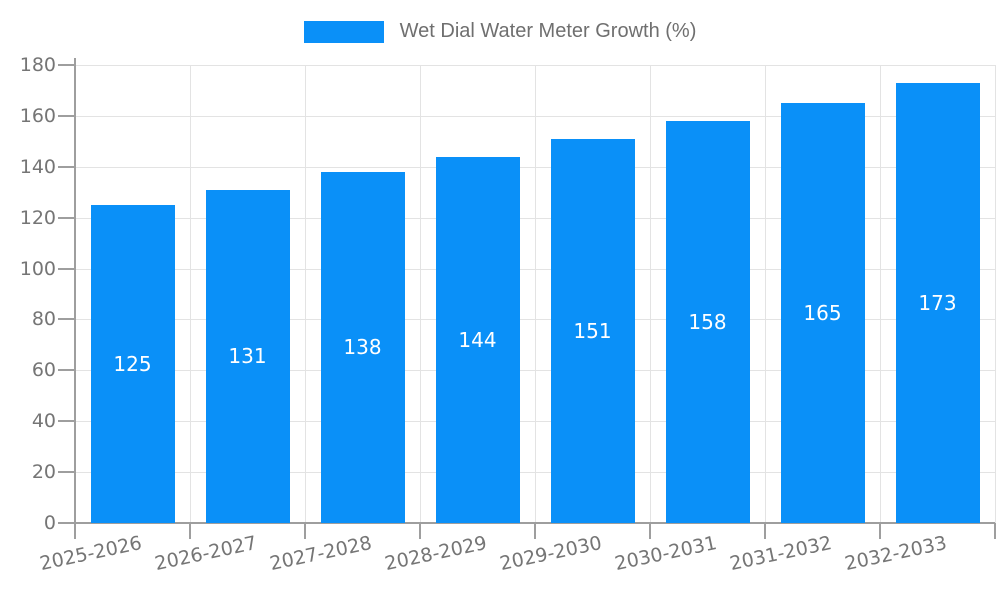  What do you see at coordinates (43, 421) in the screenshot?
I see `y-axis-tick-label: 40` at bounding box center [43, 421].